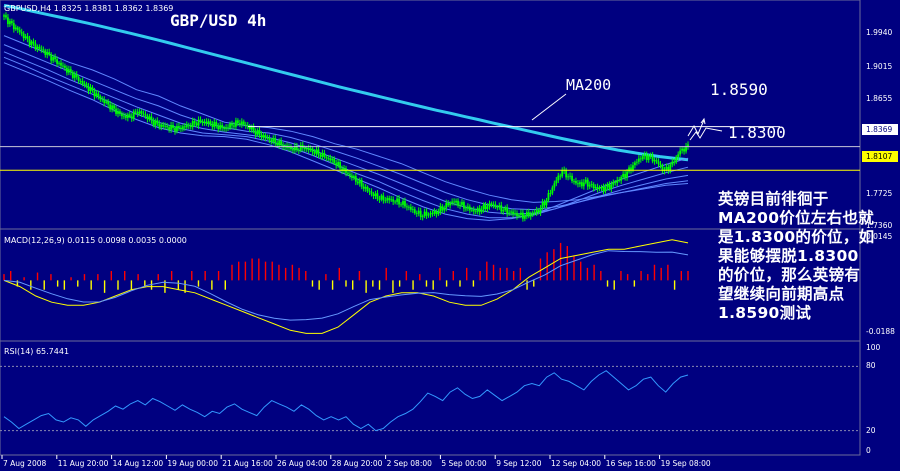 The width and height of the screenshot is (900, 471). I want to click on note-line: 的价位，那么英镑有, so click(789, 275).